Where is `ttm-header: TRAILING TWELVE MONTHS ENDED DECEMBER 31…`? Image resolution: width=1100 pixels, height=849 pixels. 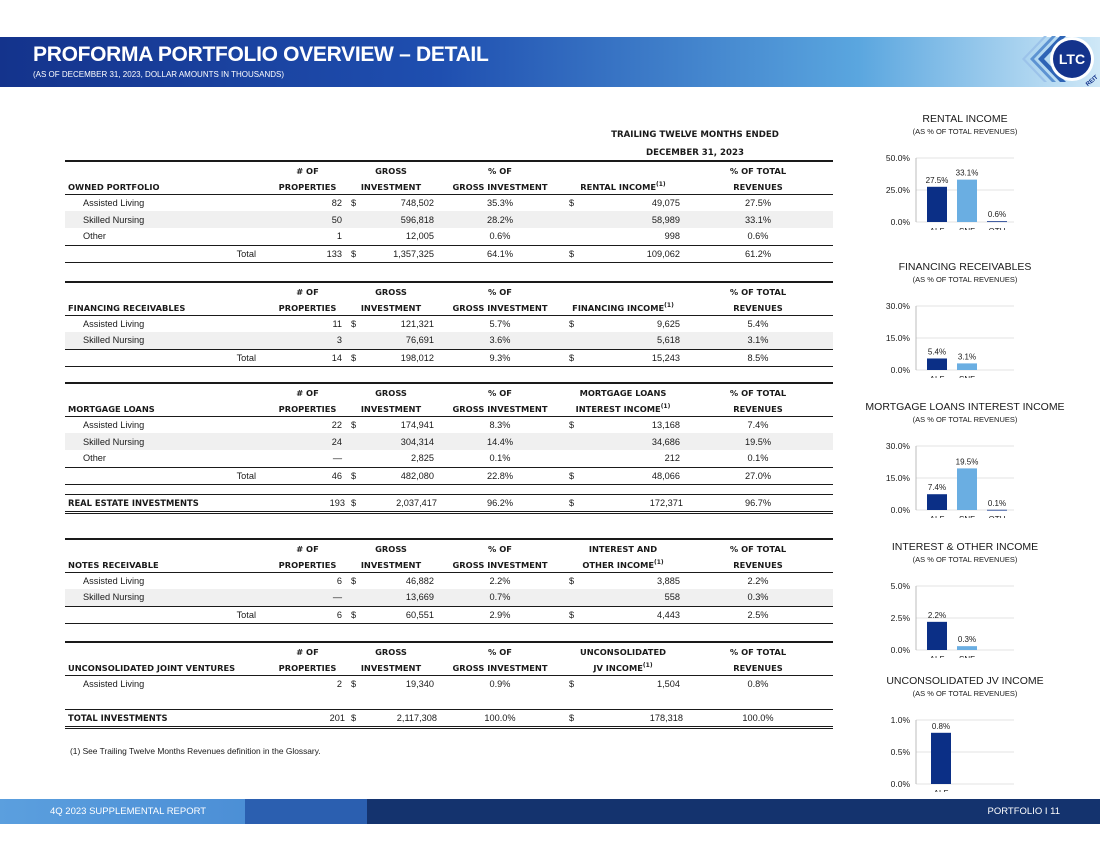 ttm-header: TRAILING TWELVE MONTHS ENDED DECEMBER 31… is located at coordinates (695, 144).